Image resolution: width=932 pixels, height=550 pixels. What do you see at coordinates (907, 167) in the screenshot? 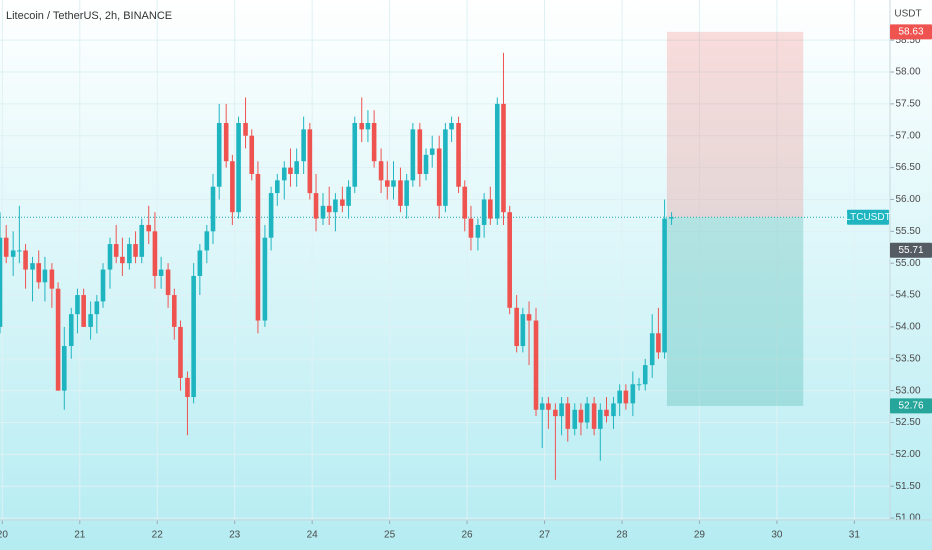
I see `y-tick-label: 56.50` at bounding box center [907, 167].